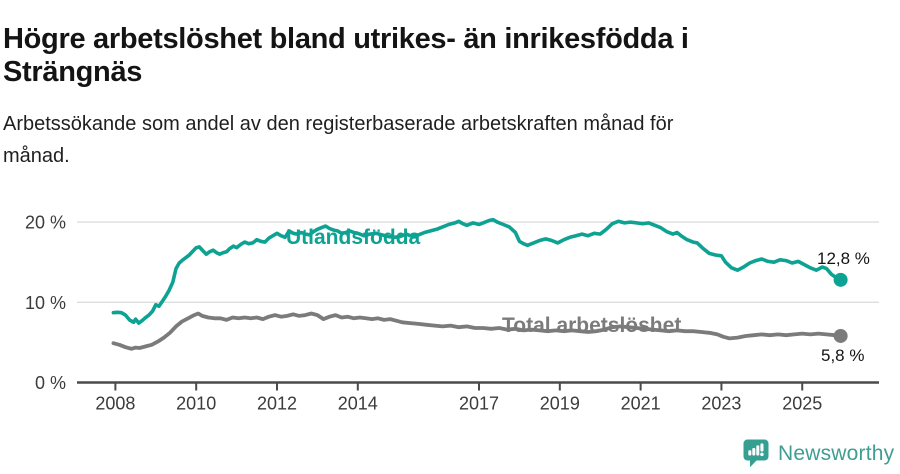  What do you see at coordinates (36, 156) in the screenshot?
I see `subtitle-line-2: månad.` at bounding box center [36, 156].